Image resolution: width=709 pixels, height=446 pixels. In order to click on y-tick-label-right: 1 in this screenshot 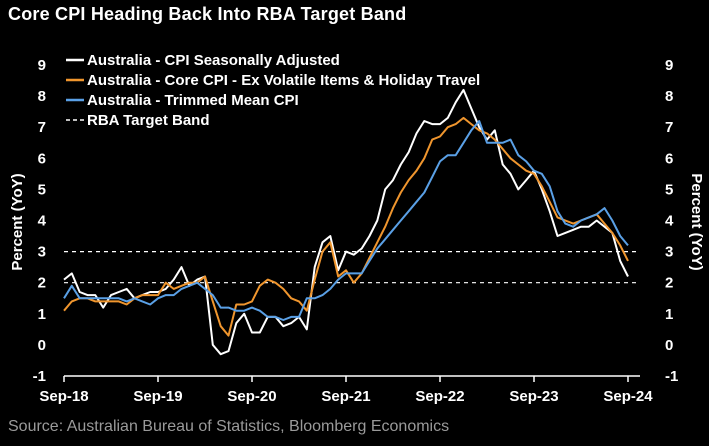, I will do `click(669, 314)`.